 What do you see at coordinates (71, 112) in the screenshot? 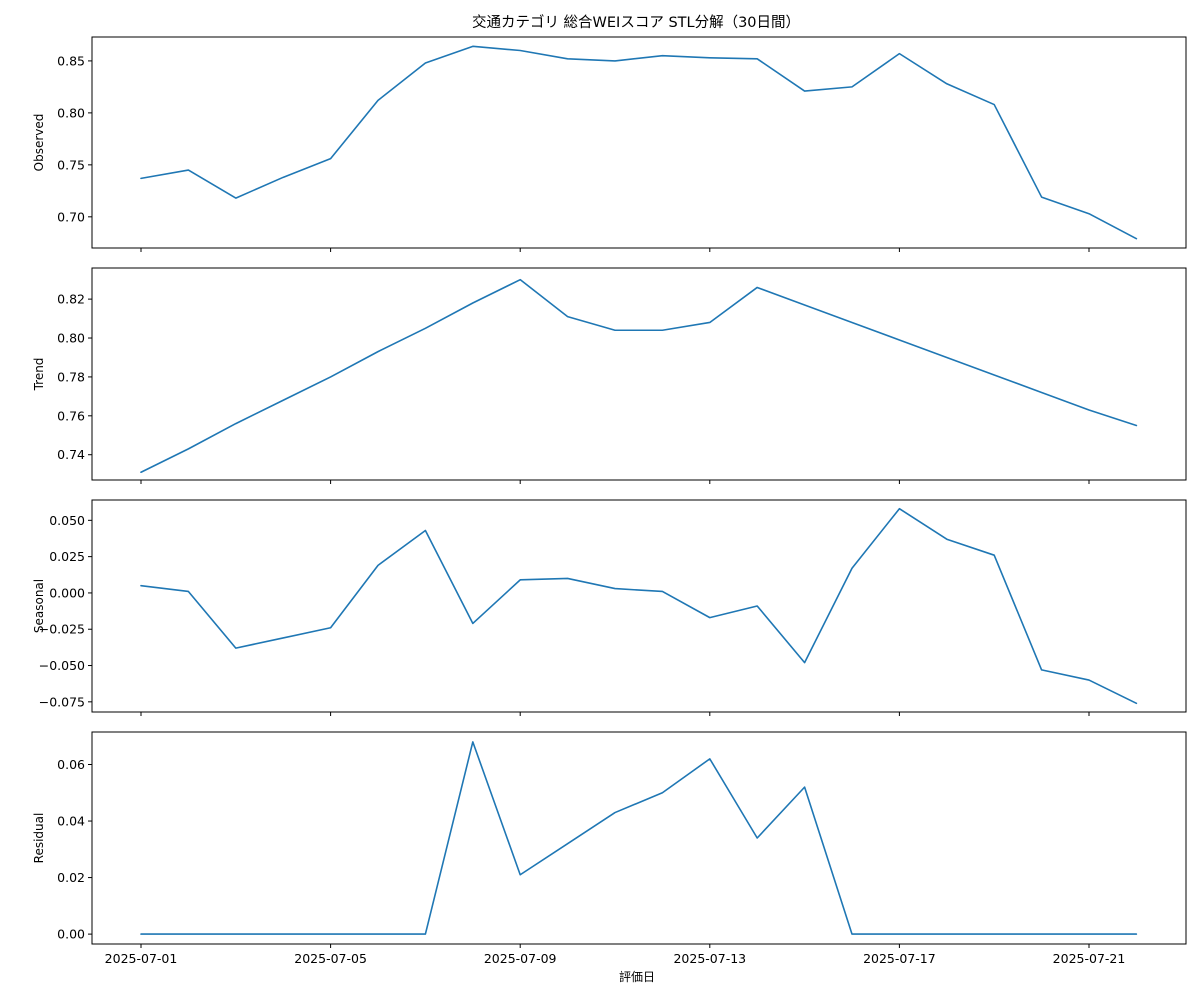
I see `observed-ytick-label: 0.80` at bounding box center [71, 112].